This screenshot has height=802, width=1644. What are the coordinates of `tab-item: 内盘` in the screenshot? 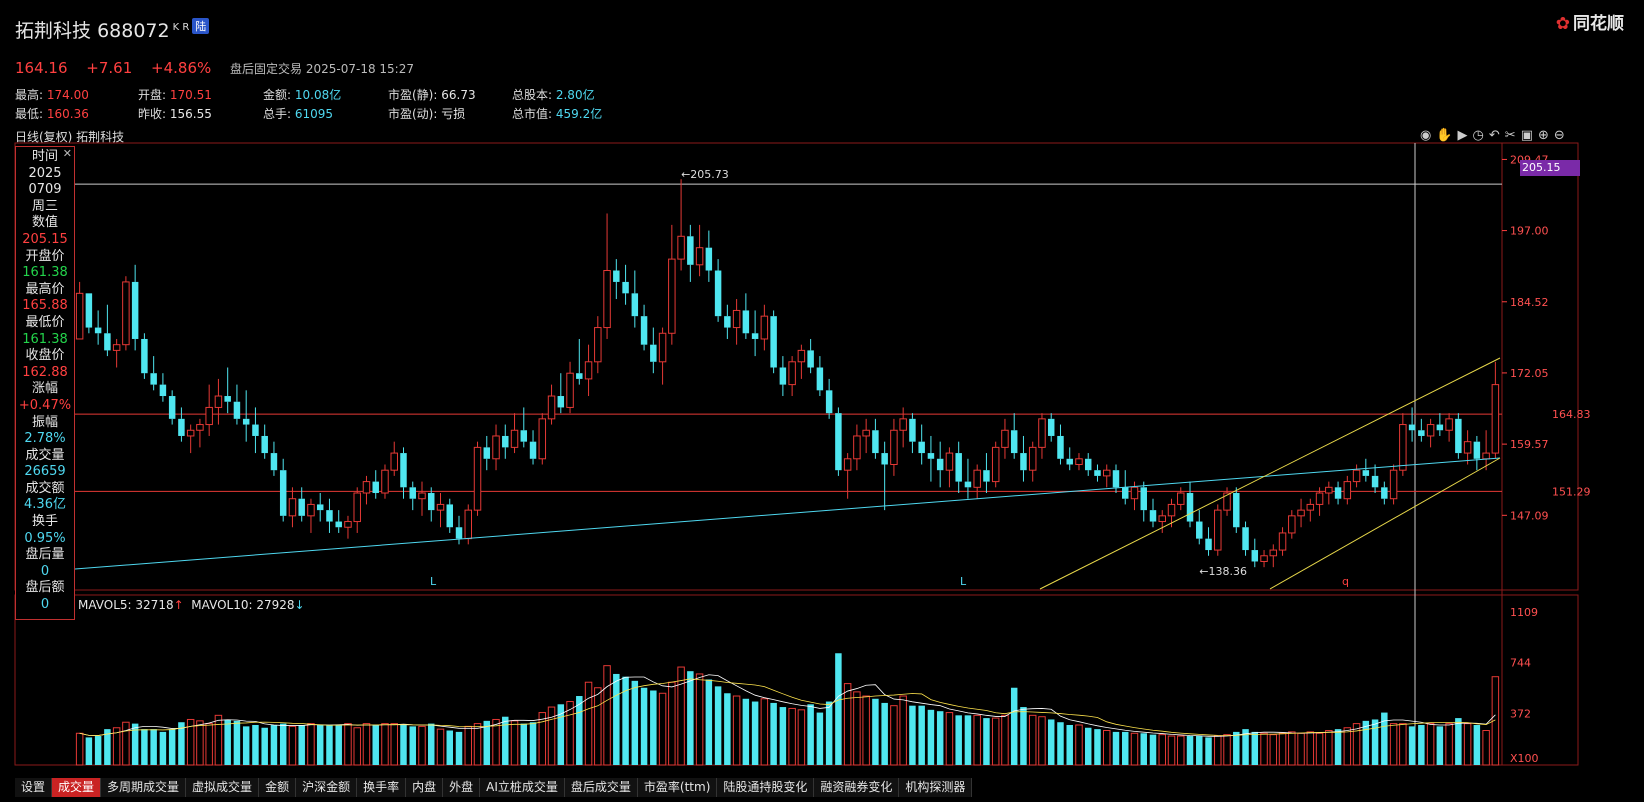 It's located at (425, 787).